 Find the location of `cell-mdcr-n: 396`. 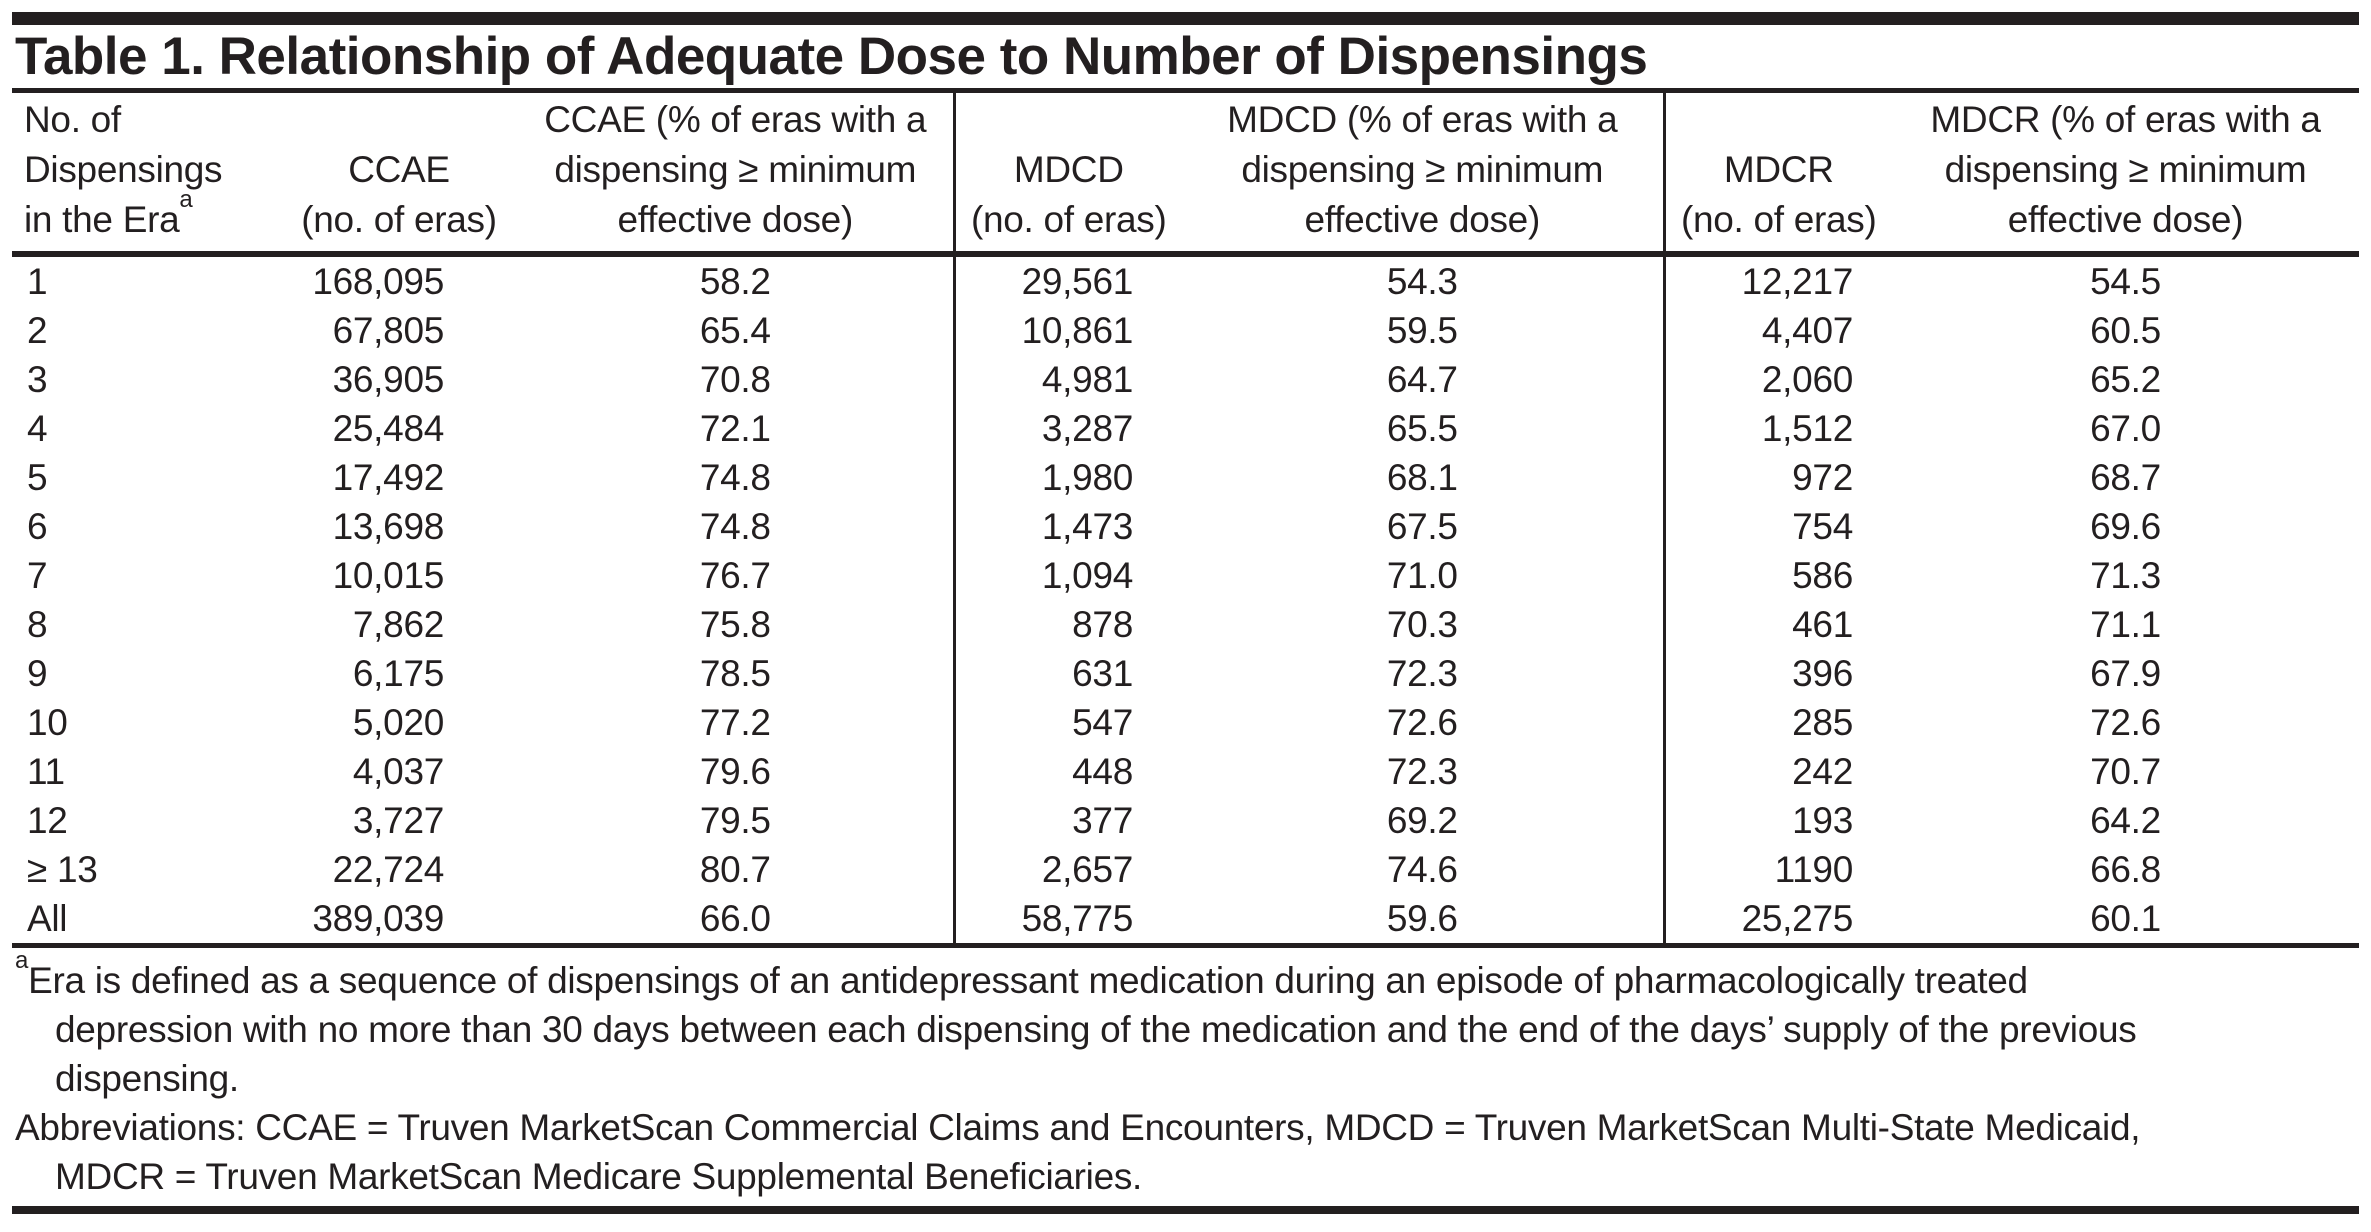

cell-mdcr-n: 396 is located at coordinates (1777, 673).